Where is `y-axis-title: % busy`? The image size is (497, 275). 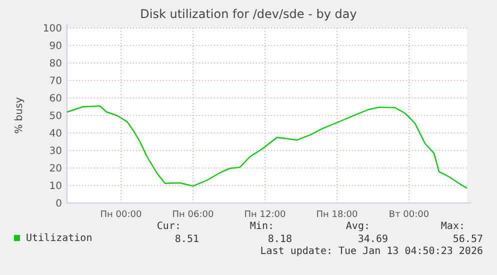 y-axis-title: % busy is located at coordinates (19, 115).